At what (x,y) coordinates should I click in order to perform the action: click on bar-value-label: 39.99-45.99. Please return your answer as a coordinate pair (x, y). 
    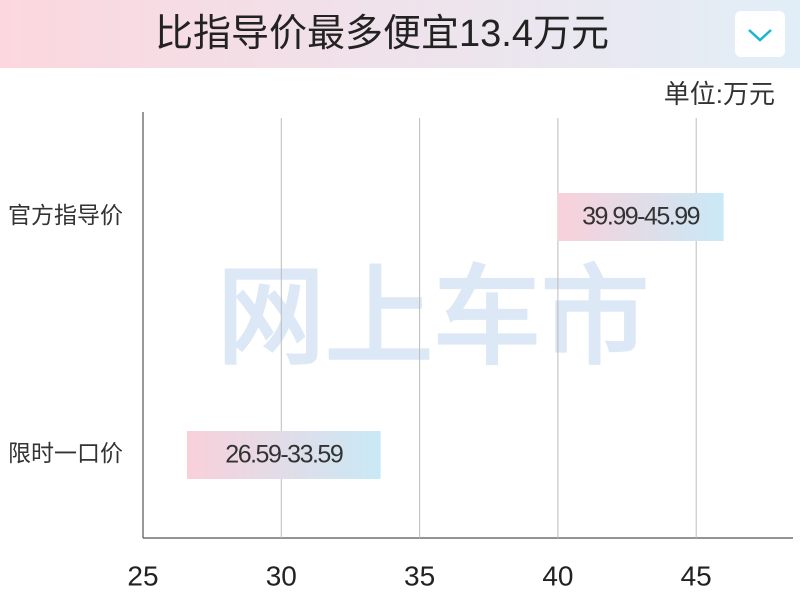
    Looking at the image, I should click on (641, 217).